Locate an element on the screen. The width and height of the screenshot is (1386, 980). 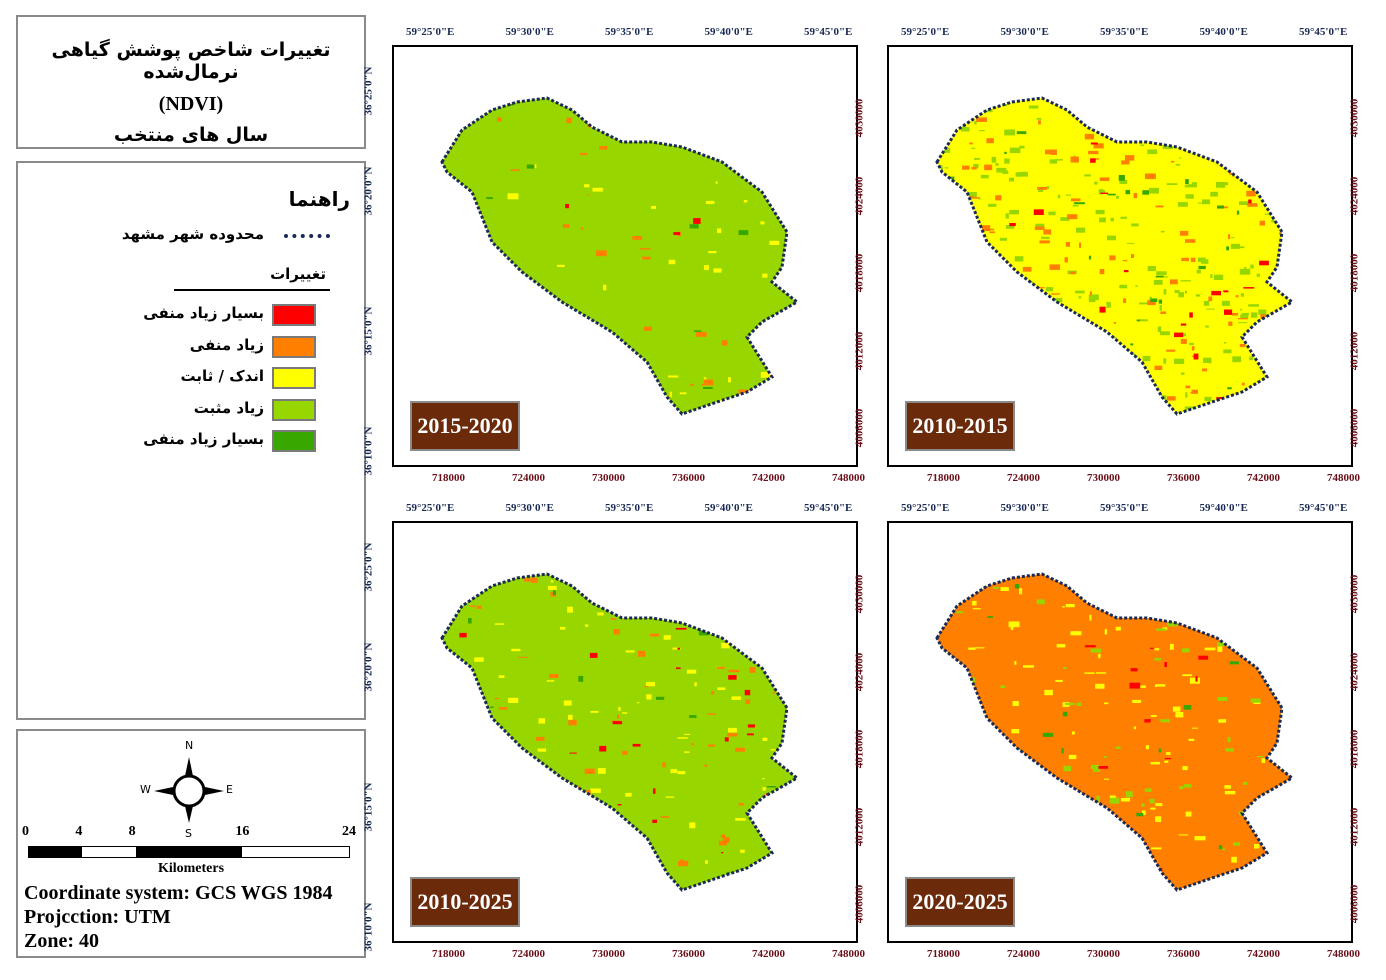
heading-divider is located at coordinates (252, 290).